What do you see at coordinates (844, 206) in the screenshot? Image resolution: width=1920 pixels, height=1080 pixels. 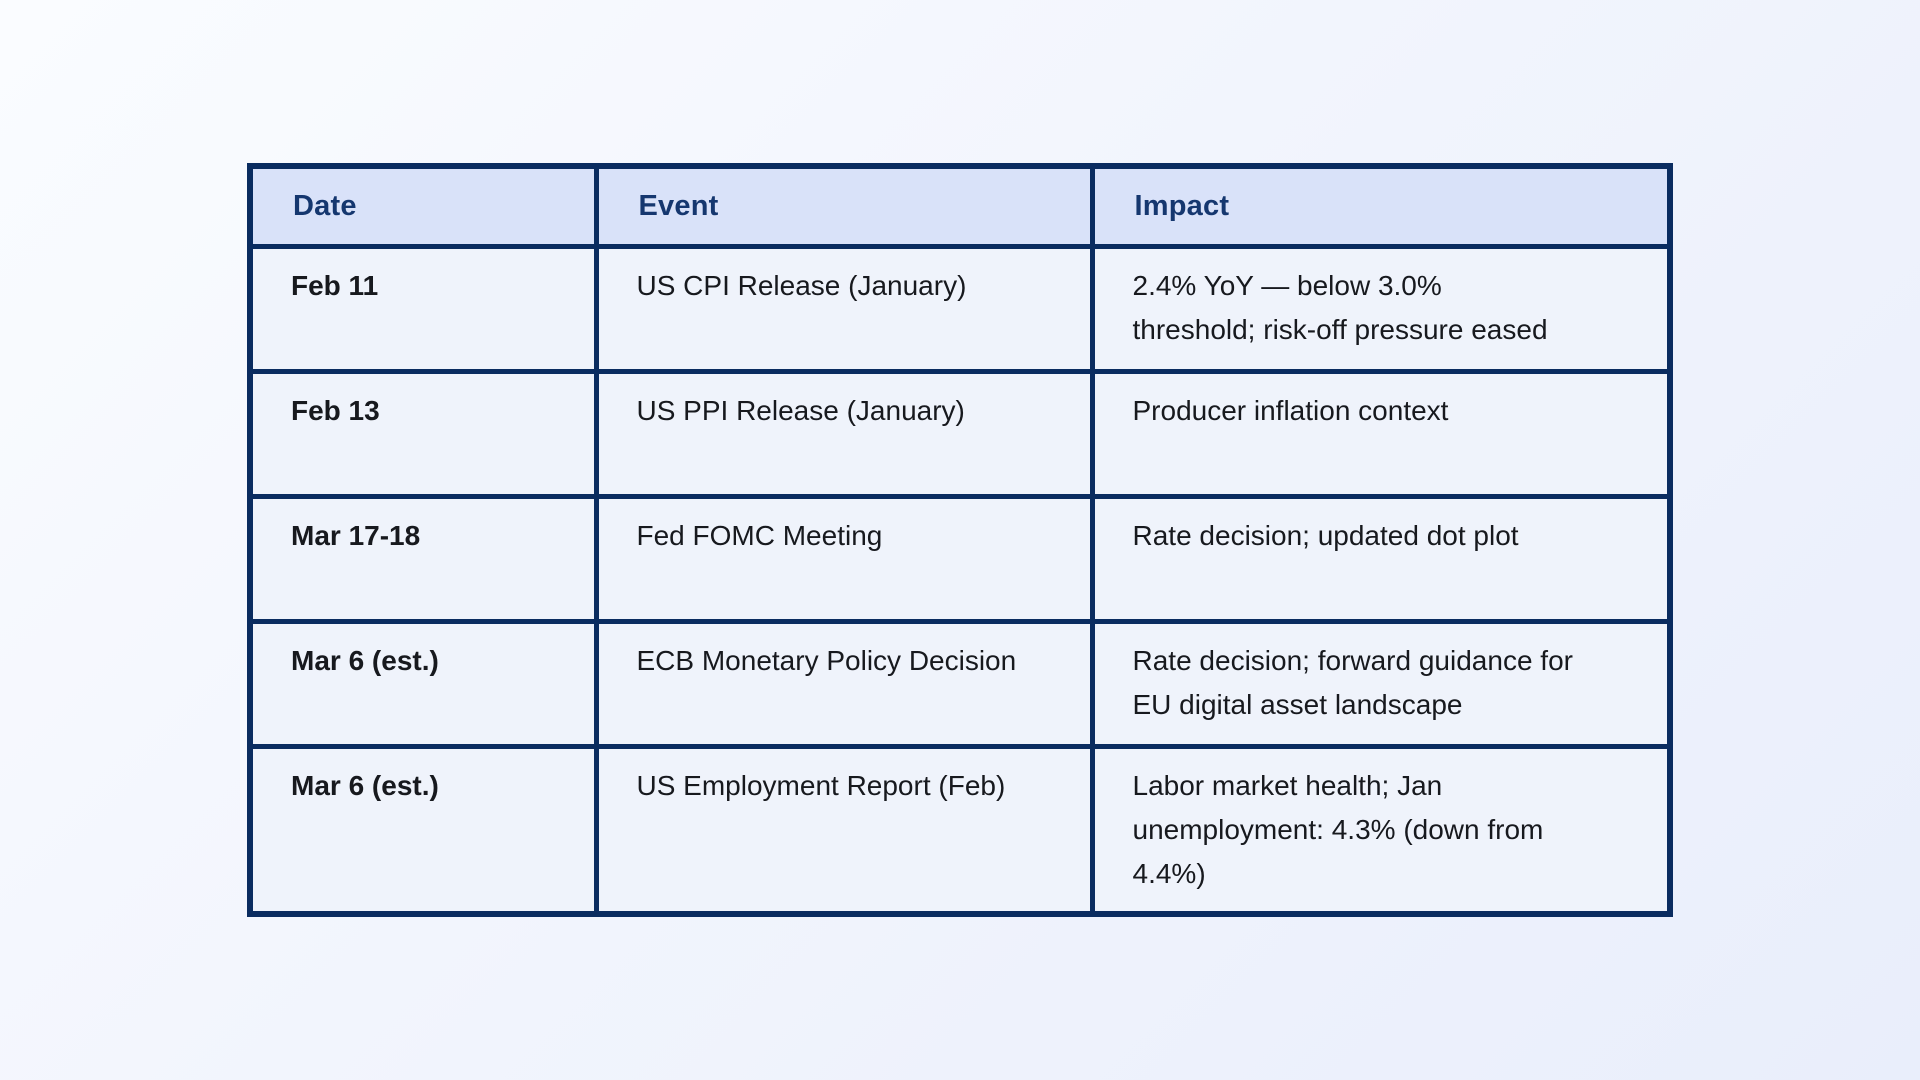 I see `column-header-event: Event` at bounding box center [844, 206].